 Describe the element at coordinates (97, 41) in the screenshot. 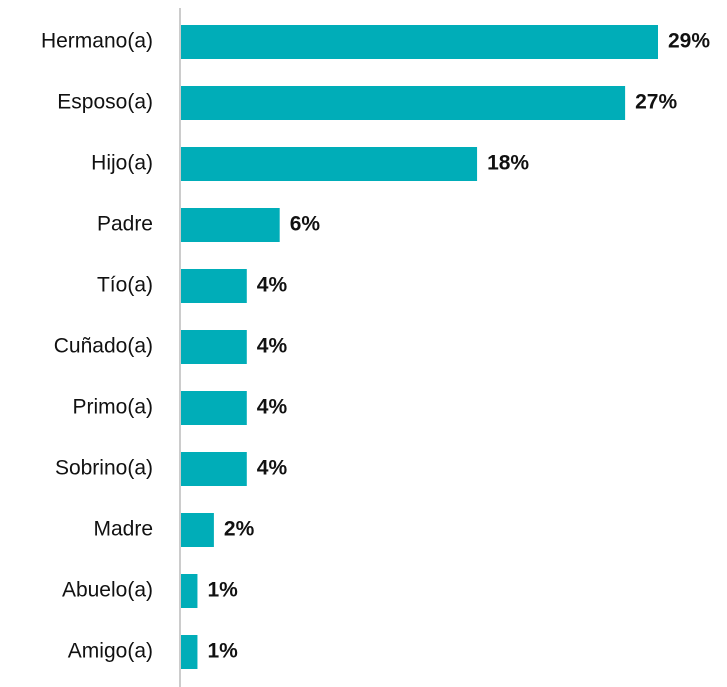

I see `category-label: Hermano(a)` at that location.